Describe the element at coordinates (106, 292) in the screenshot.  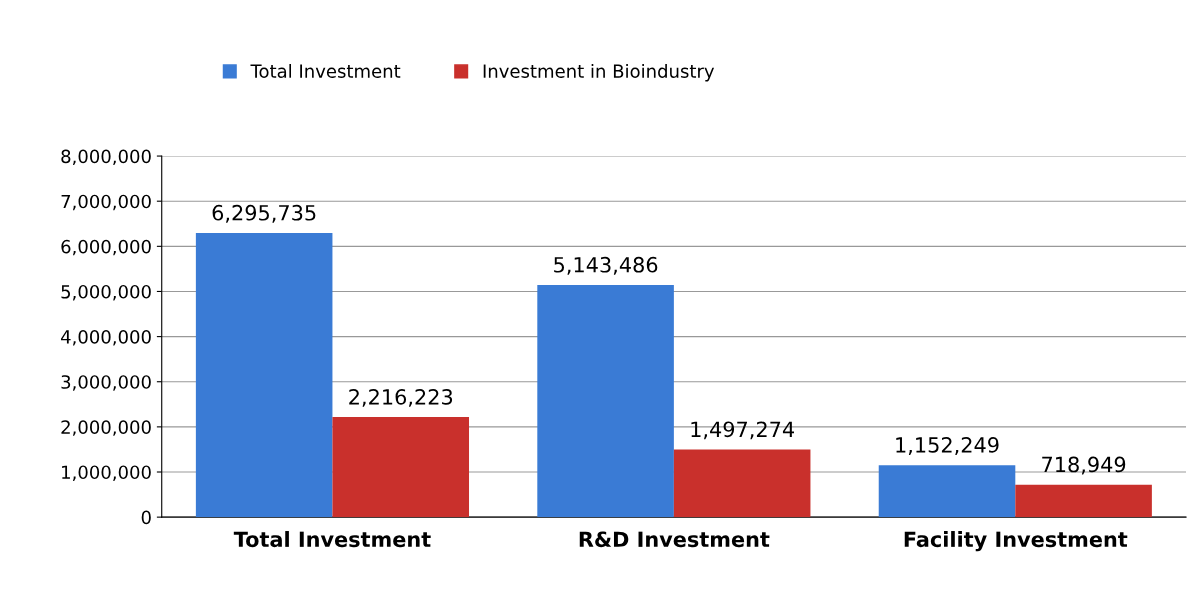
I see `y-tick-label: 5,000,000` at that location.